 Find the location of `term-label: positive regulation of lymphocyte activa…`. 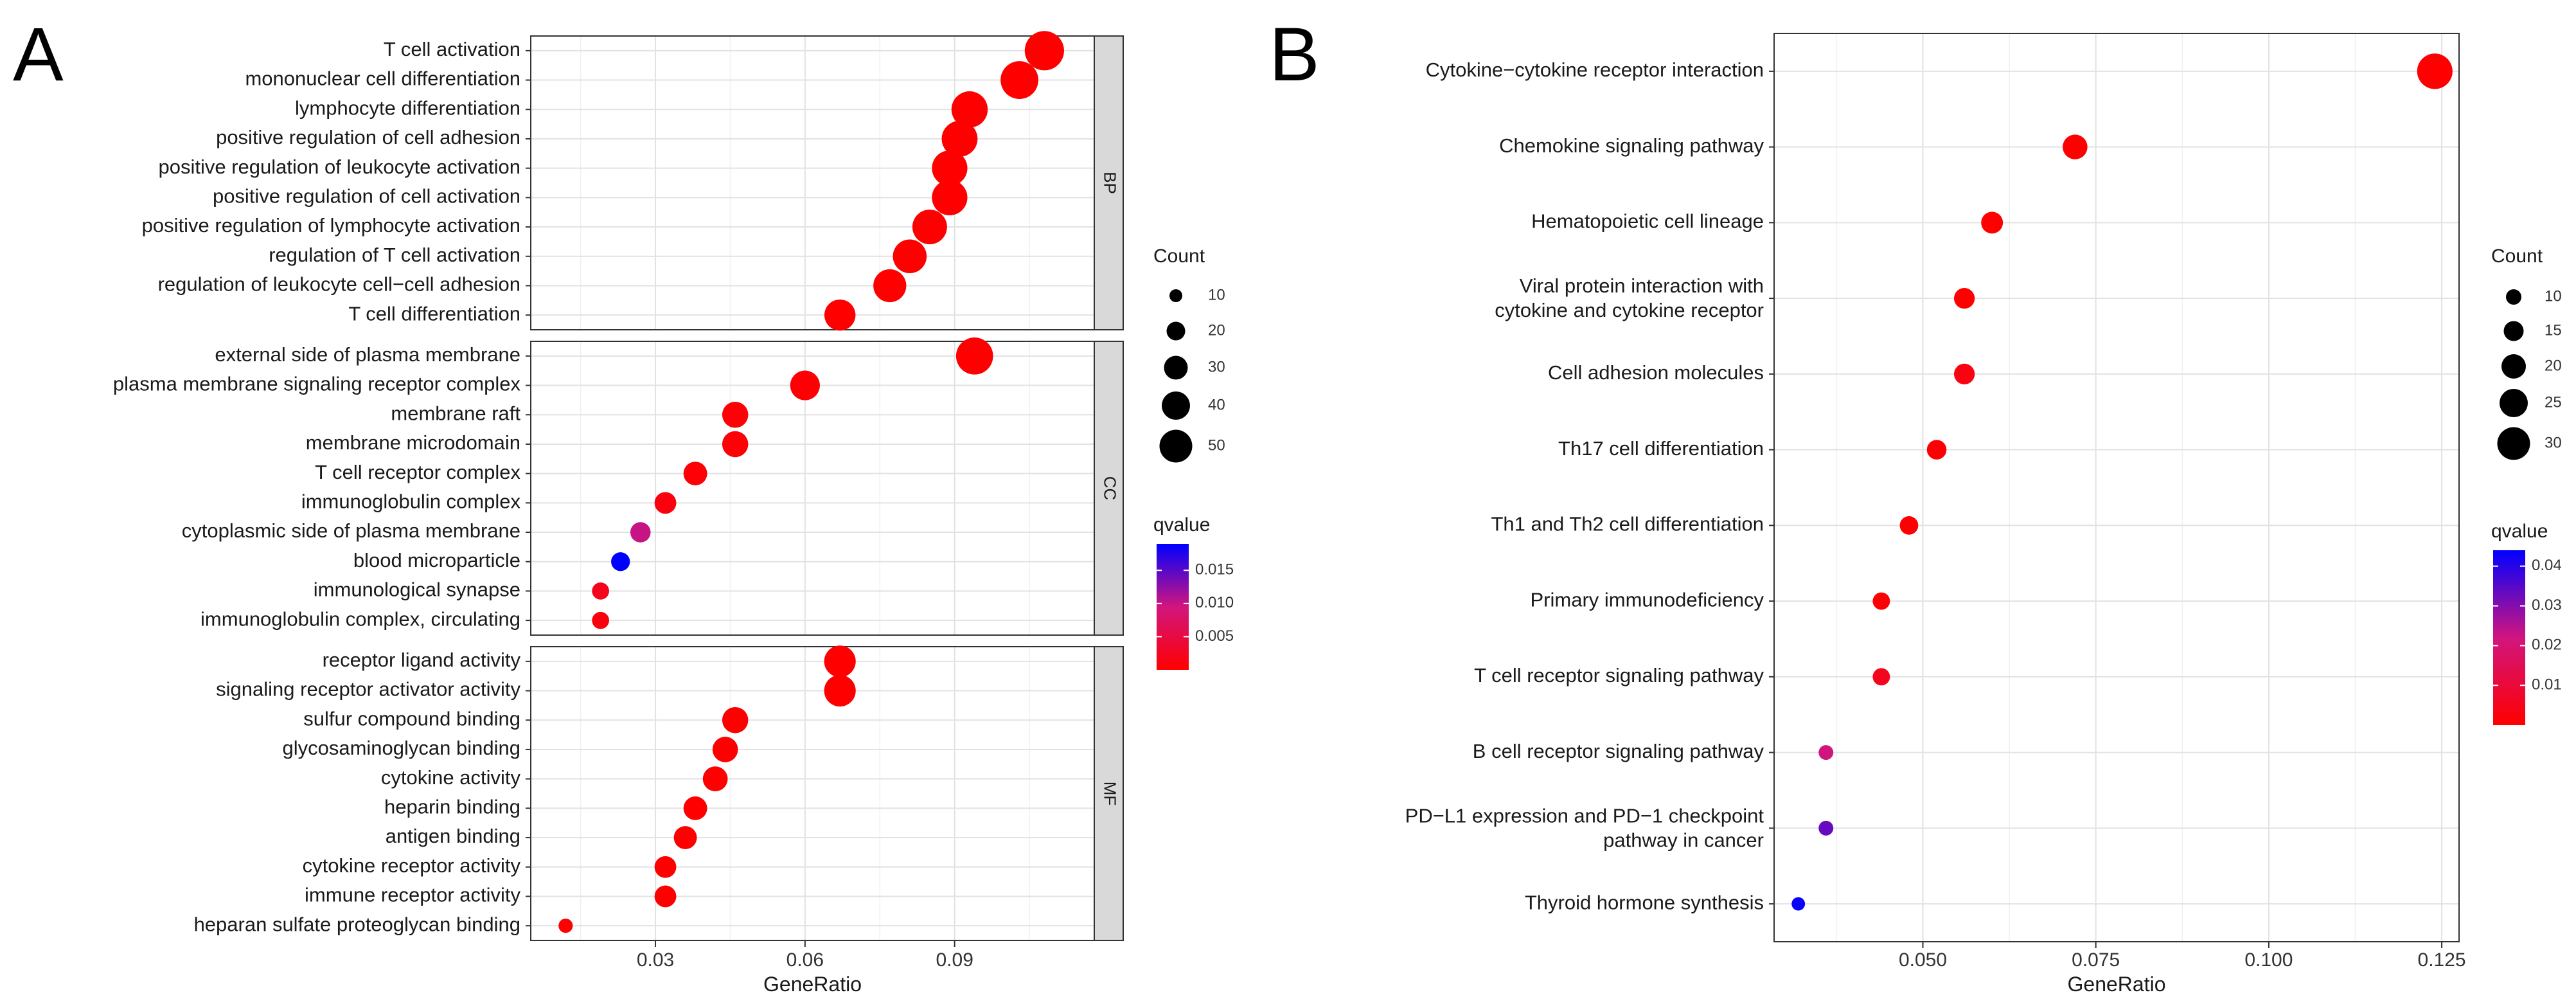

term-label: positive regulation of lymphocyte activa… is located at coordinates (331, 225).